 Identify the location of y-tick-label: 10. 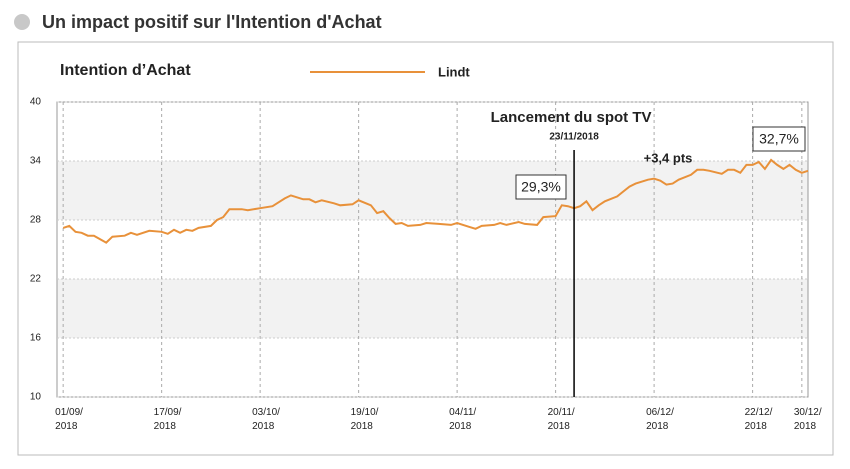
(36, 397).